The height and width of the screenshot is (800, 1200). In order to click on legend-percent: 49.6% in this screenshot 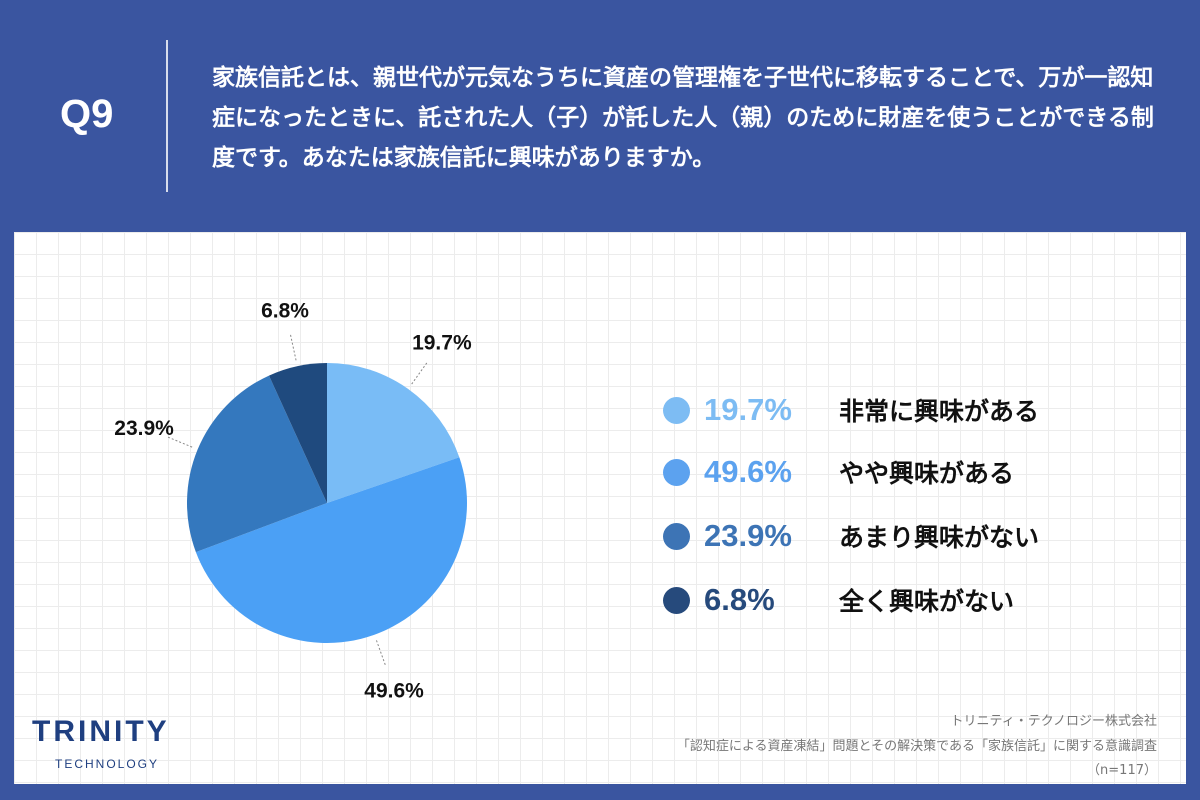, I will do `click(748, 471)`.